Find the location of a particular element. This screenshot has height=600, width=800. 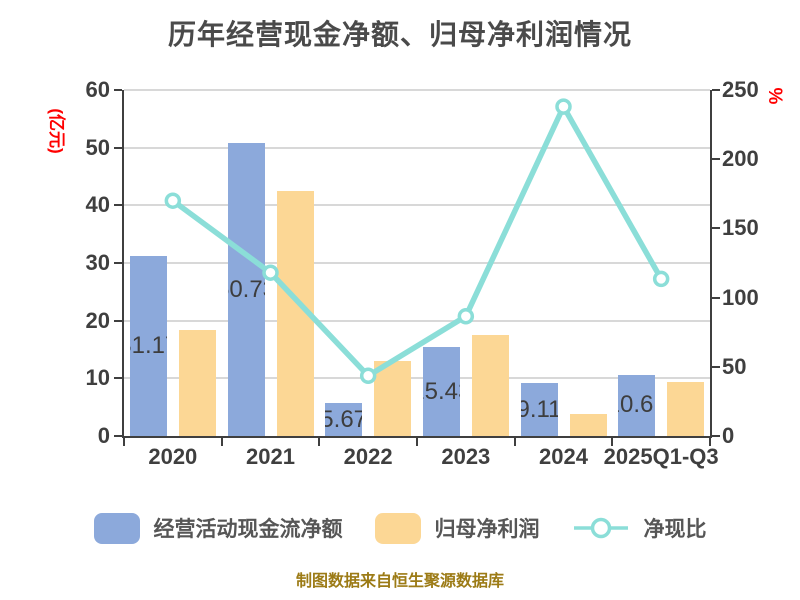

data-source-note: 制图数据来自恒生聚源数据库 is located at coordinates (399, 581).